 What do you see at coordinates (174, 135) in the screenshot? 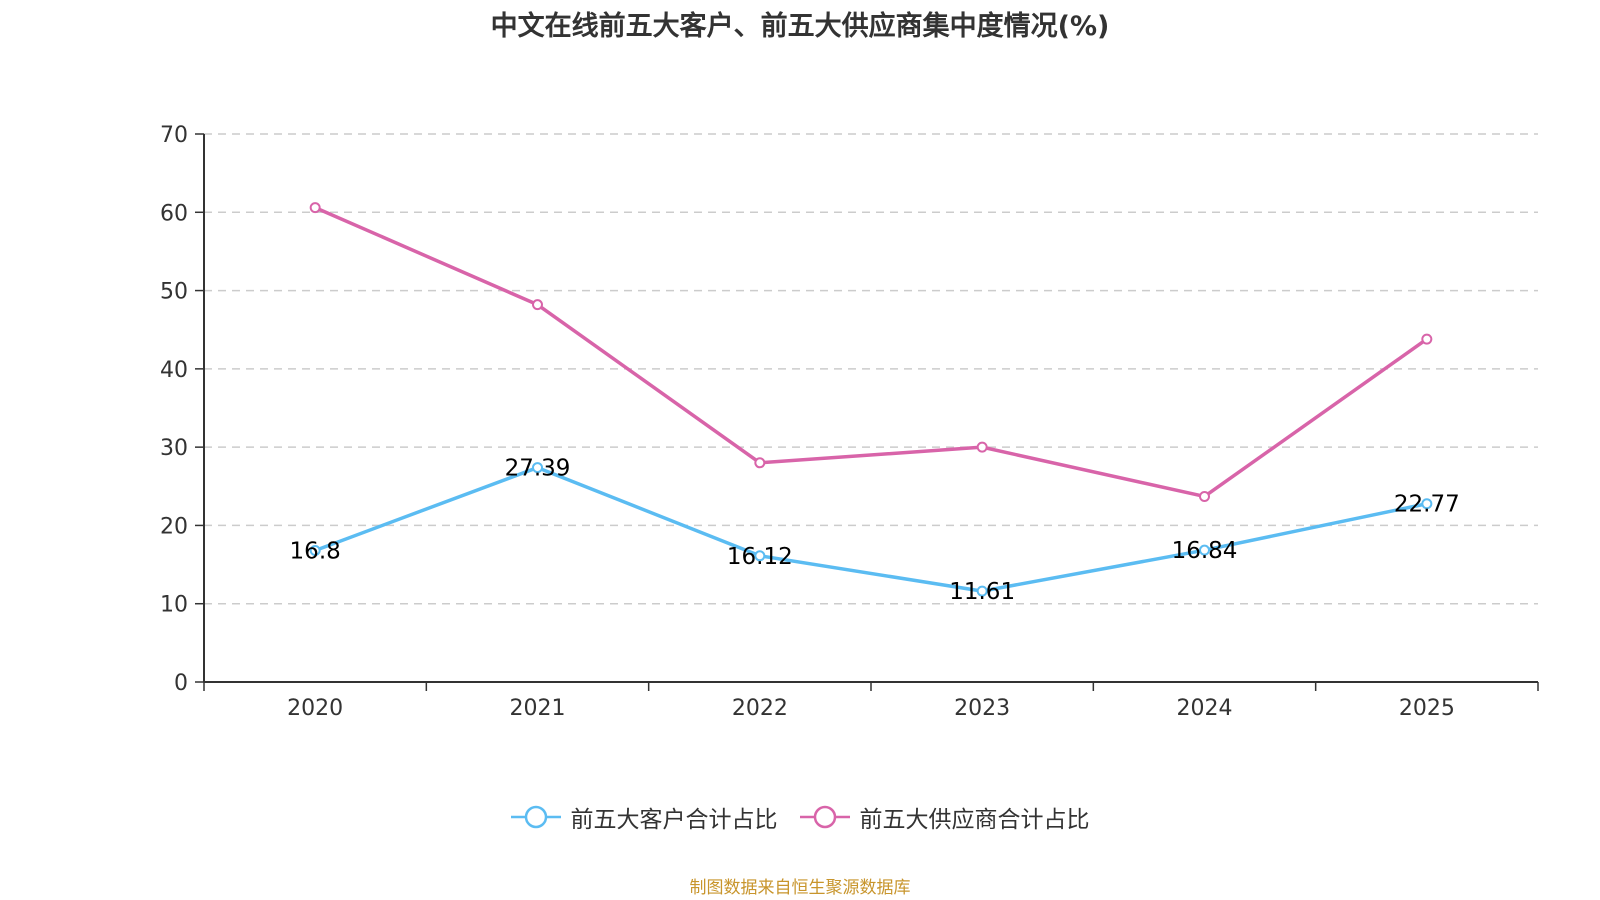
I see `y-tick-label: 70` at bounding box center [174, 135].